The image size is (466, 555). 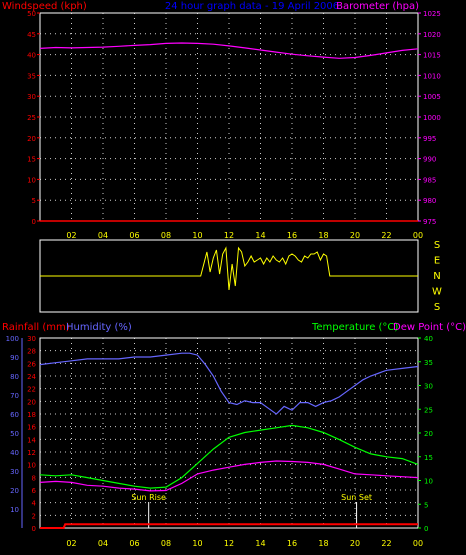 What do you see at coordinates (44, 6) in the screenshot?
I see `windspeed-axis-label: Windspeed (kph)` at bounding box center [44, 6].